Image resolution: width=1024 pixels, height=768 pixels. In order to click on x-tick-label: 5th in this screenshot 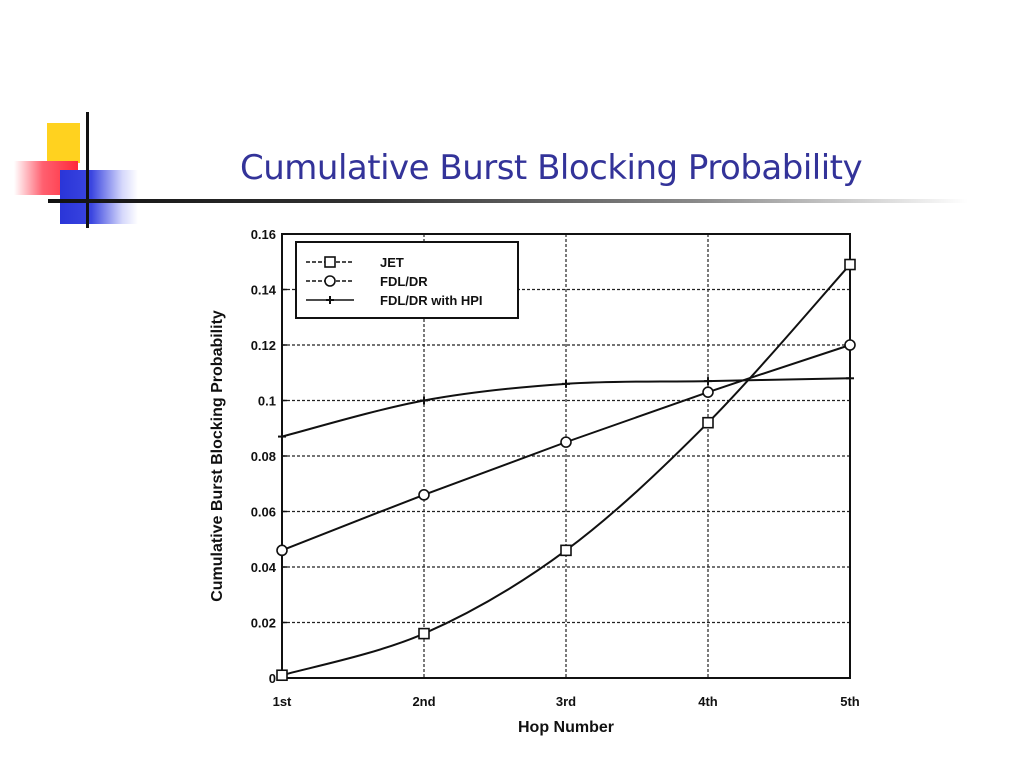, I will do `click(850, 701)`.